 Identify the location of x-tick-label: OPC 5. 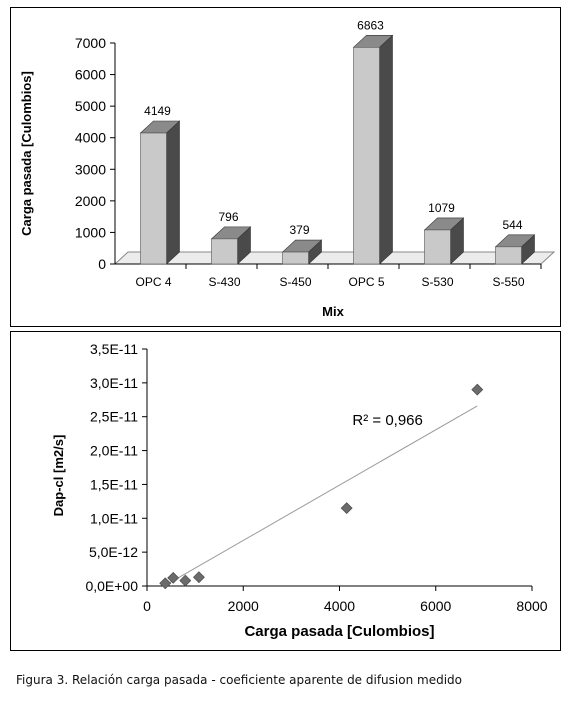
(366, 282).